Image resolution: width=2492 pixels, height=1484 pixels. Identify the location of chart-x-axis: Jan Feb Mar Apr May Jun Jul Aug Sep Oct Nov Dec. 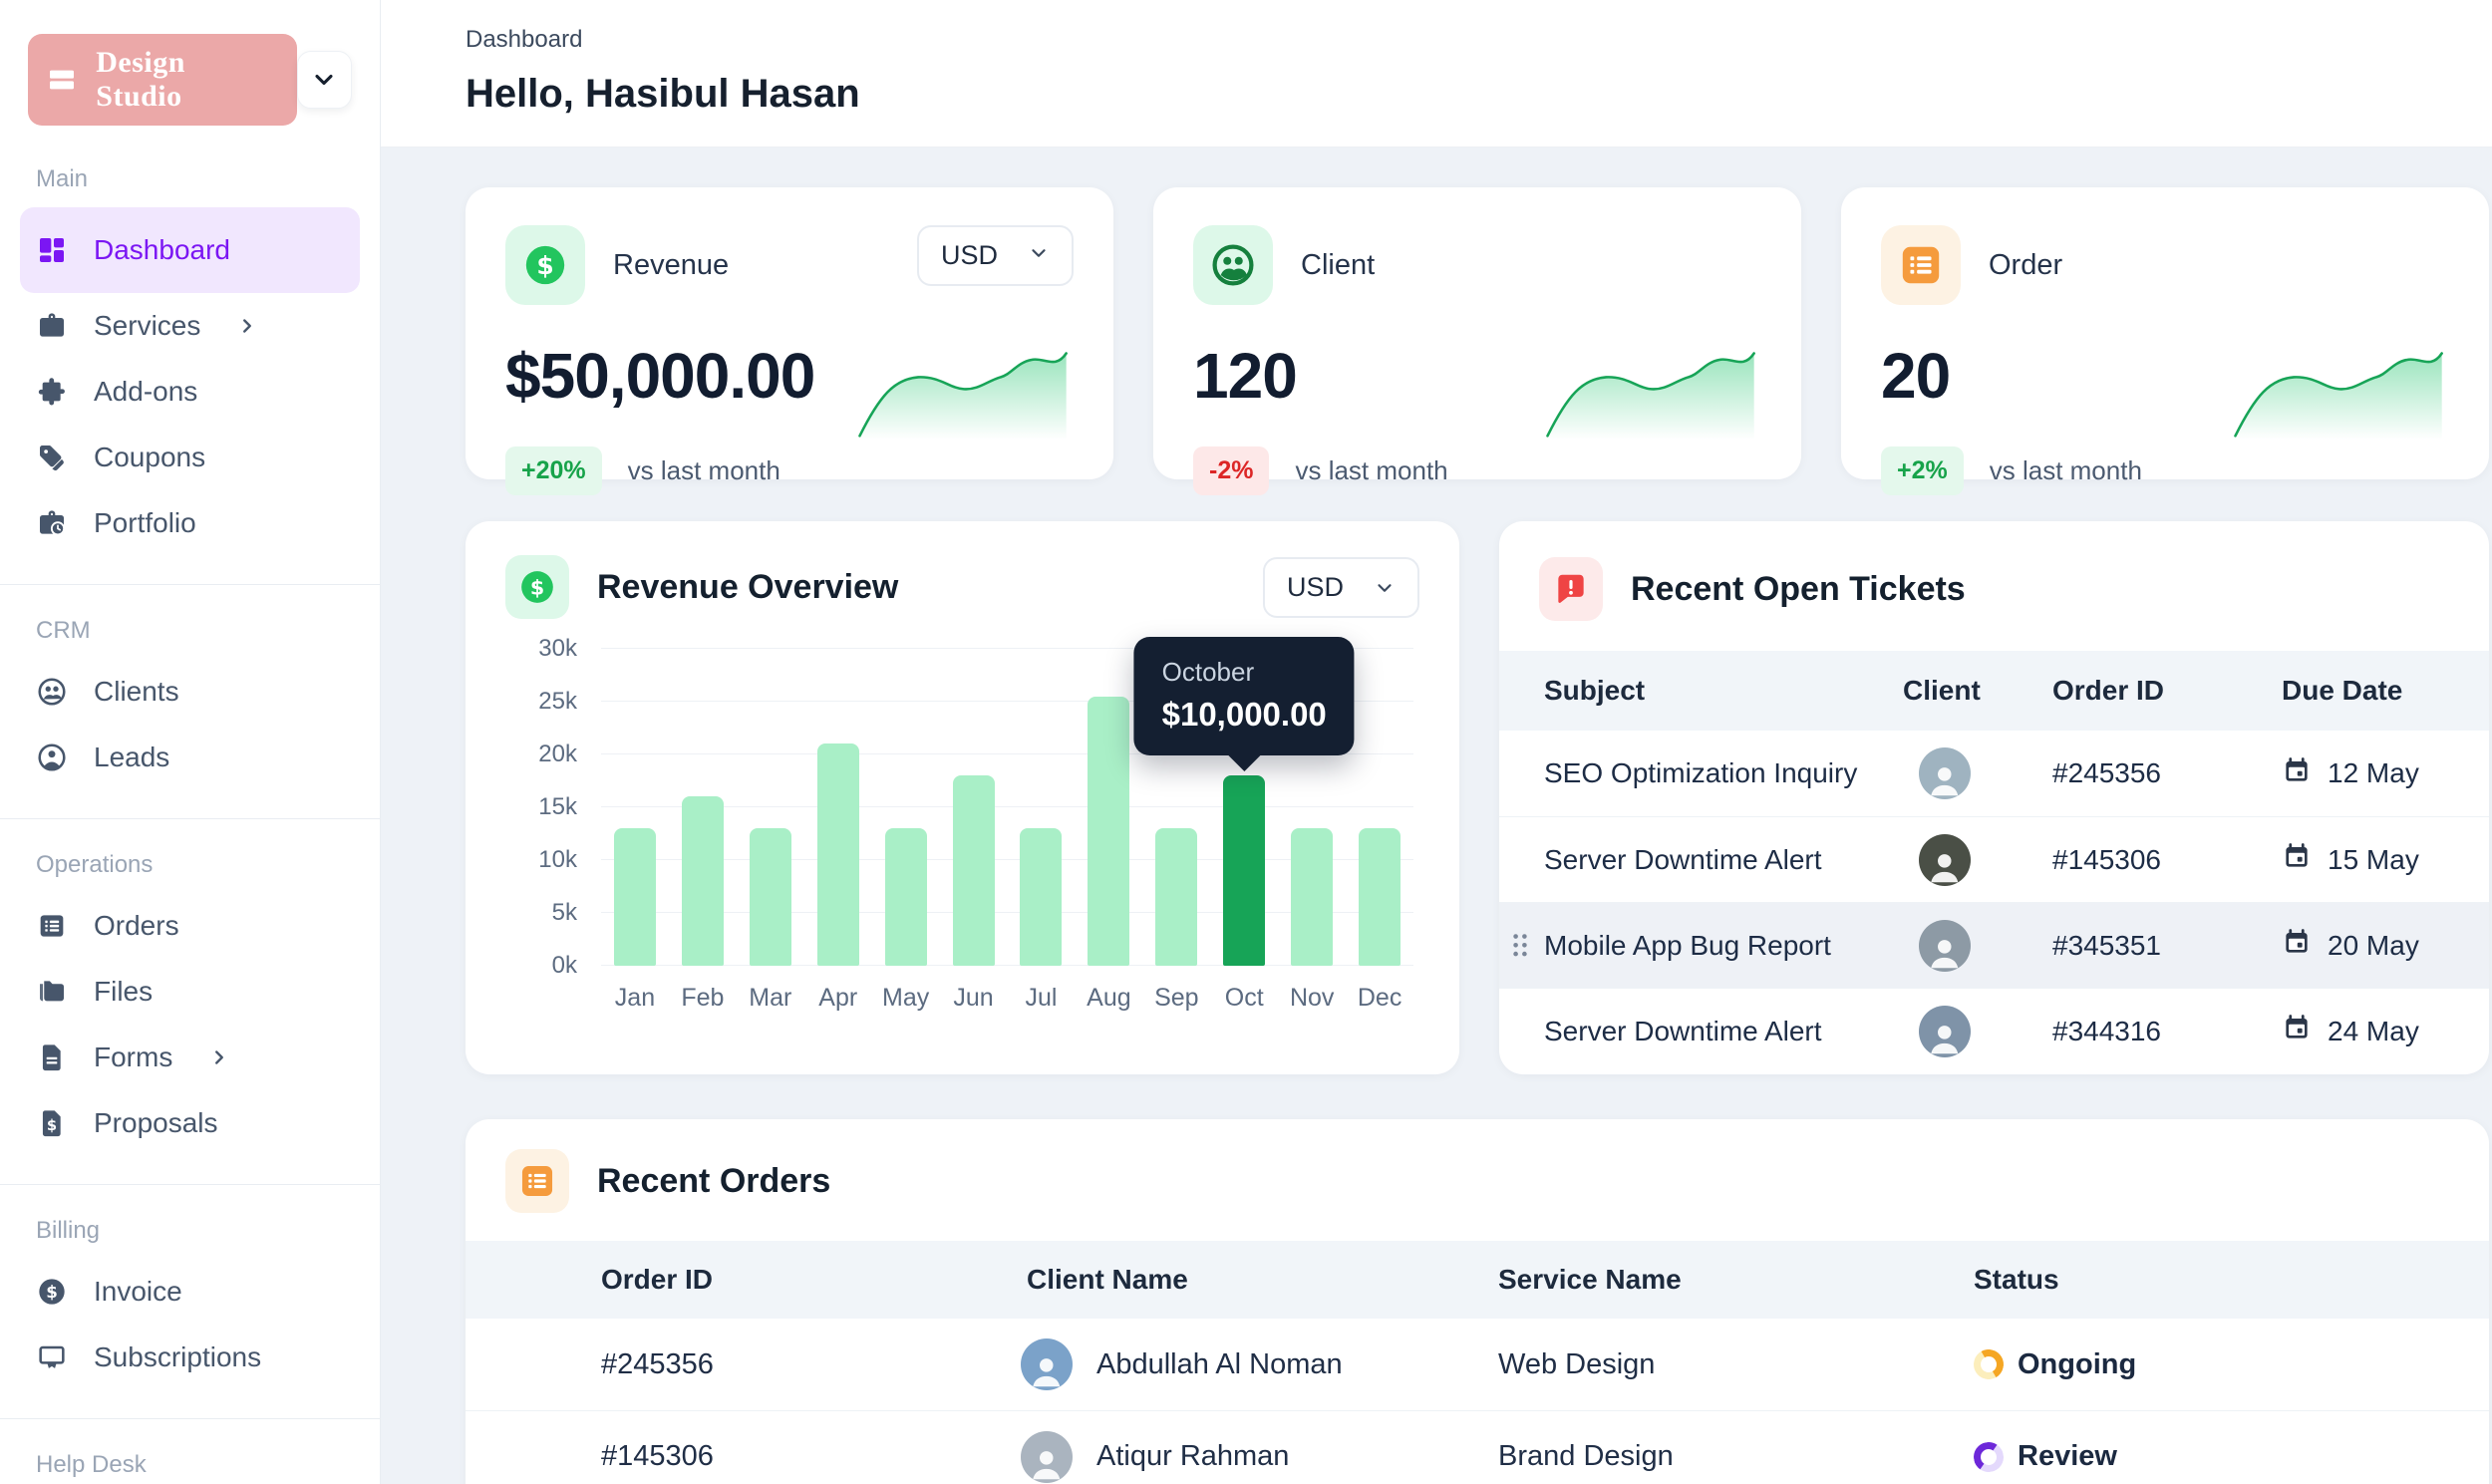
(1007, 998).